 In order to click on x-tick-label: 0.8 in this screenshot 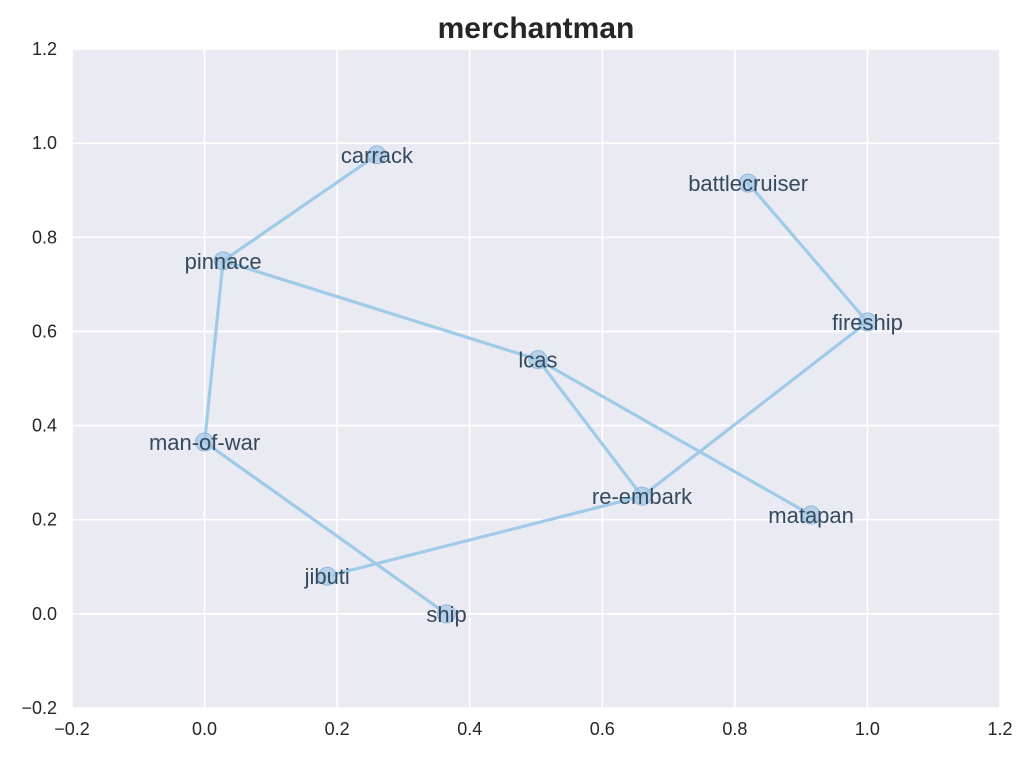, I will do `click(734, 729)`.